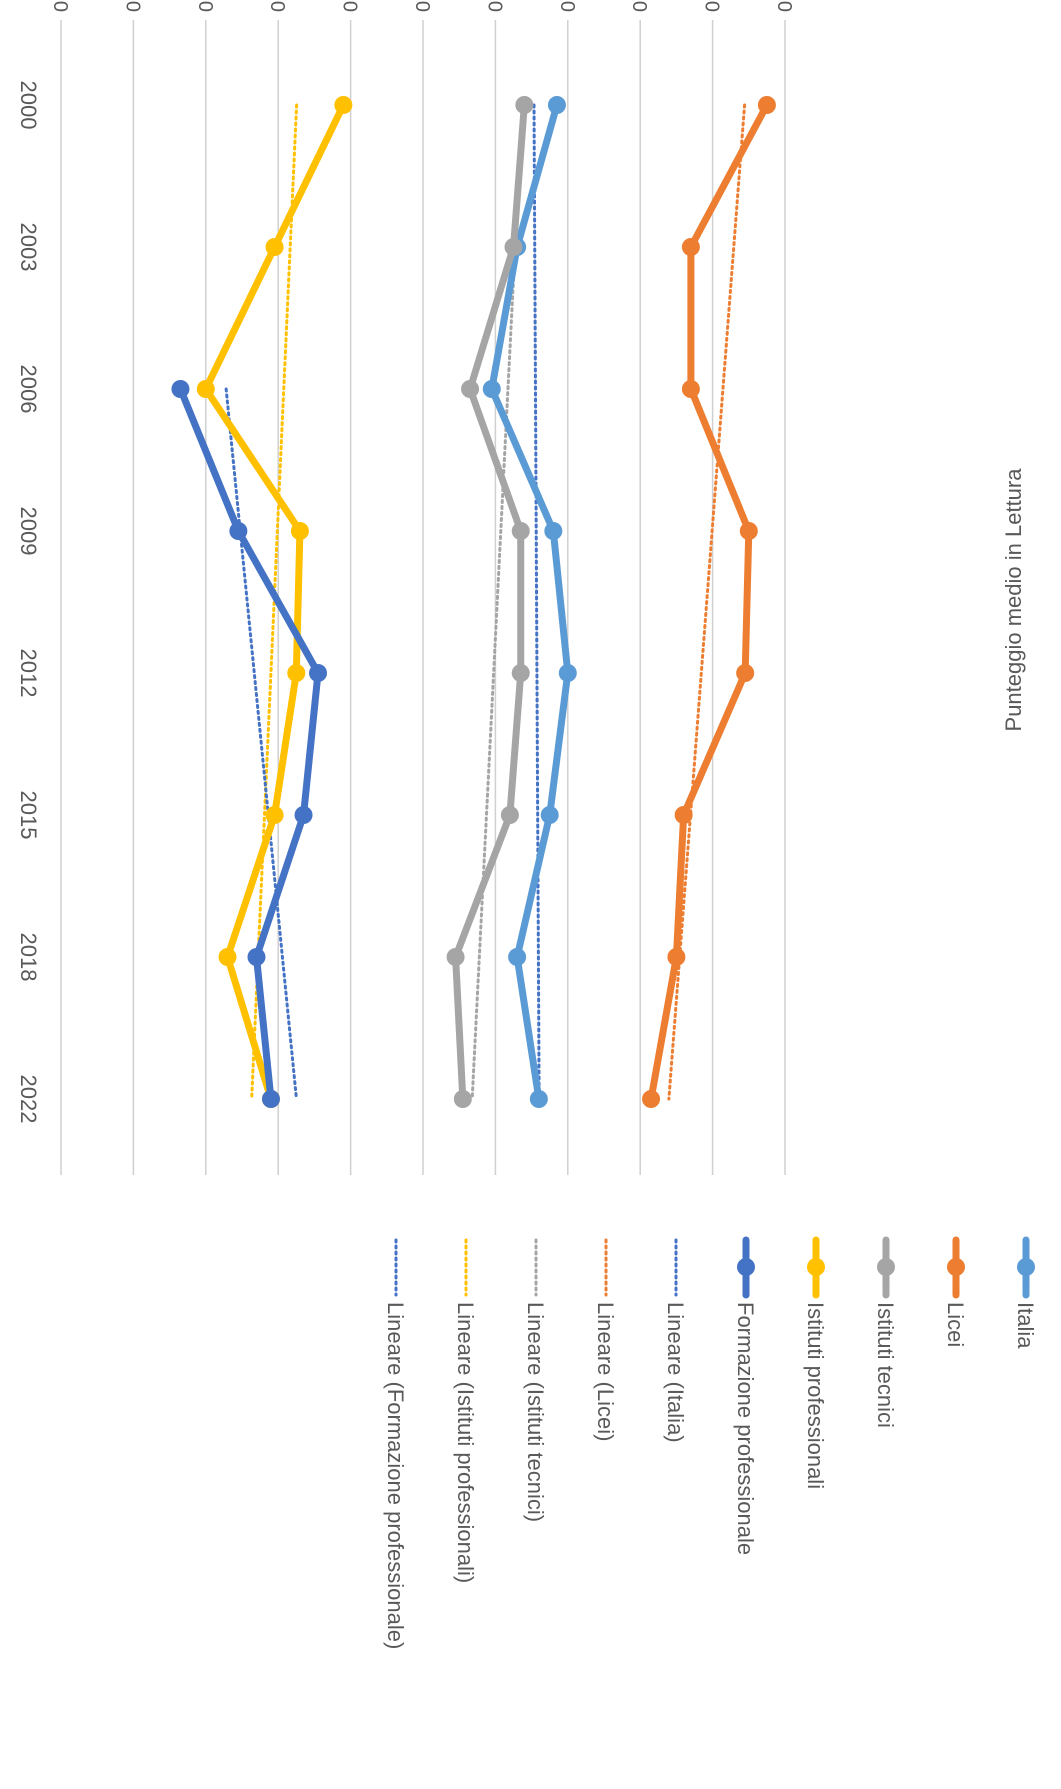  Describe the element at coordinates (816, 1267) in the screenshot. I see `legend-marker-istituti-professionali` at that location.